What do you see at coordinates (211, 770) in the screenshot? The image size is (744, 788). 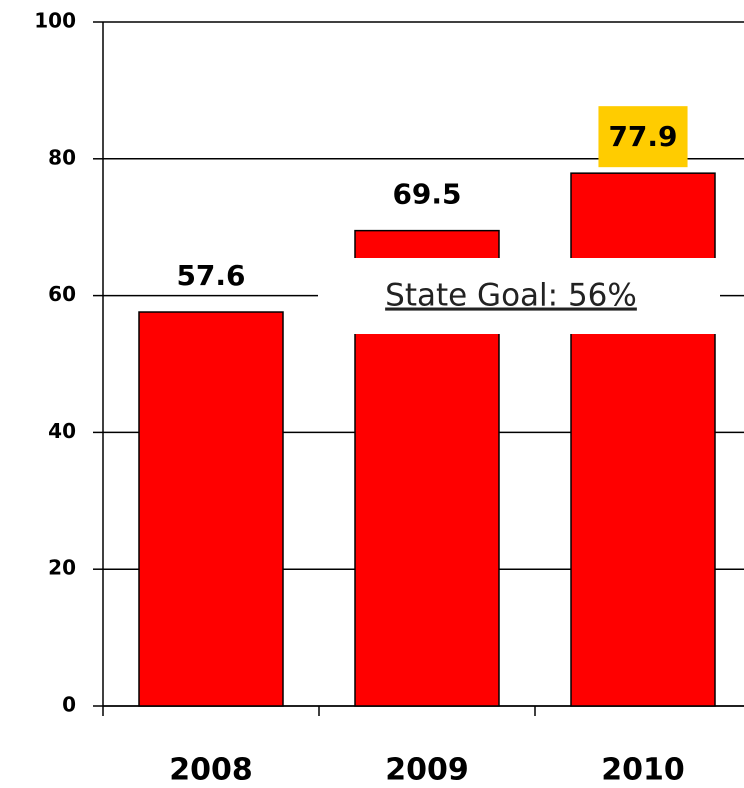 I see `x-tick-label: 2008` at bounding box center [211, 770].